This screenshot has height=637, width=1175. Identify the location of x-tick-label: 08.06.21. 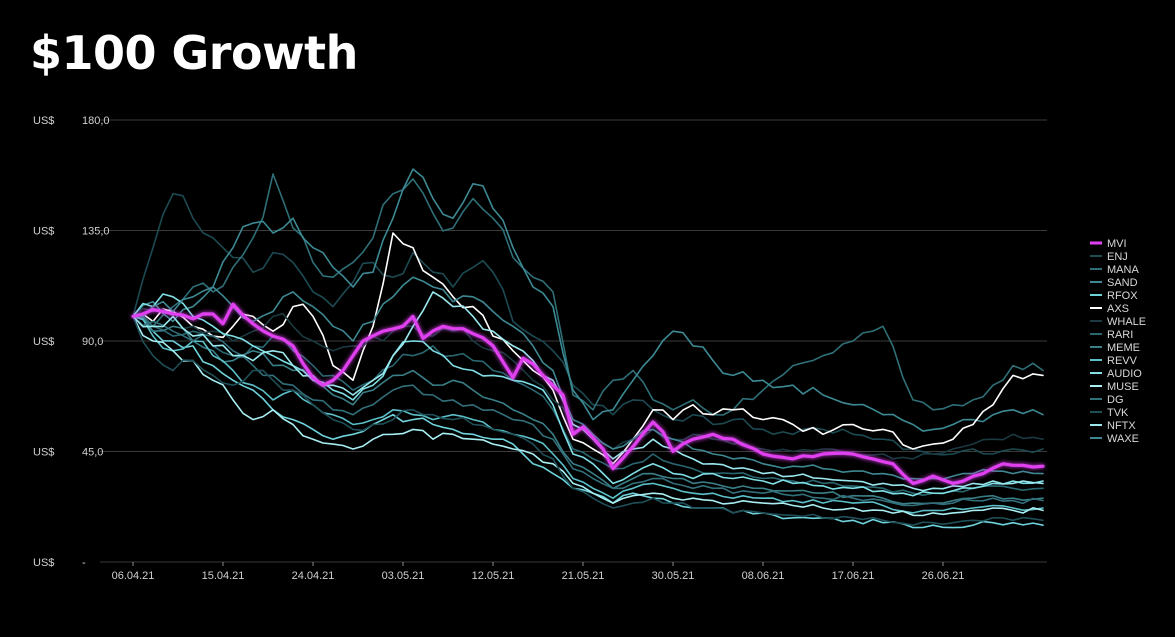
(763, 576).